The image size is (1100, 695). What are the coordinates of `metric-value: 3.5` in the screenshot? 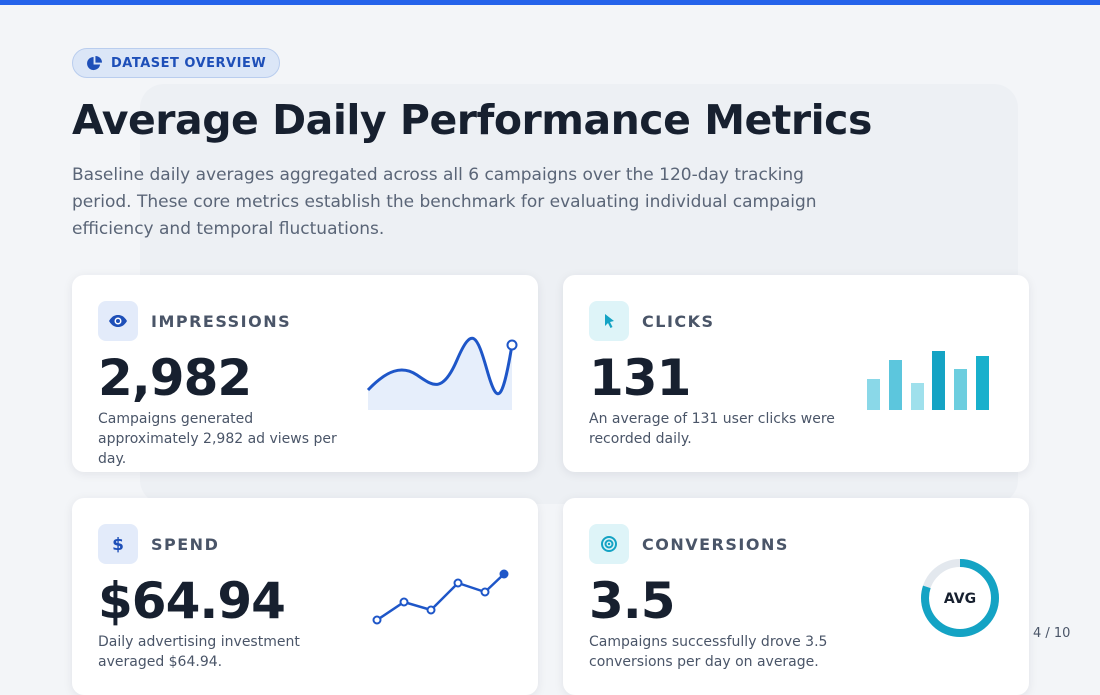 It's located at (632, 601).